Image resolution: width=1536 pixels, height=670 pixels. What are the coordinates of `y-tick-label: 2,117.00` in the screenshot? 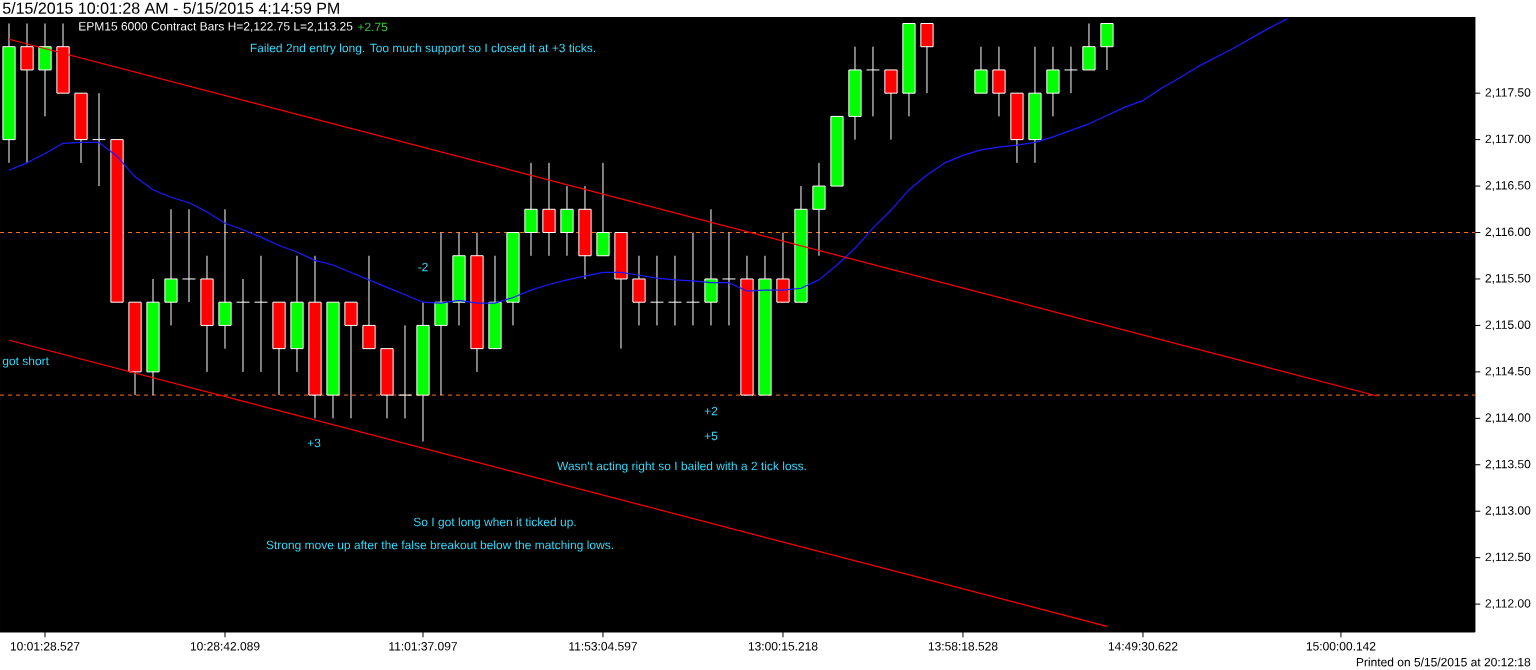 It's located at (1508, 139).